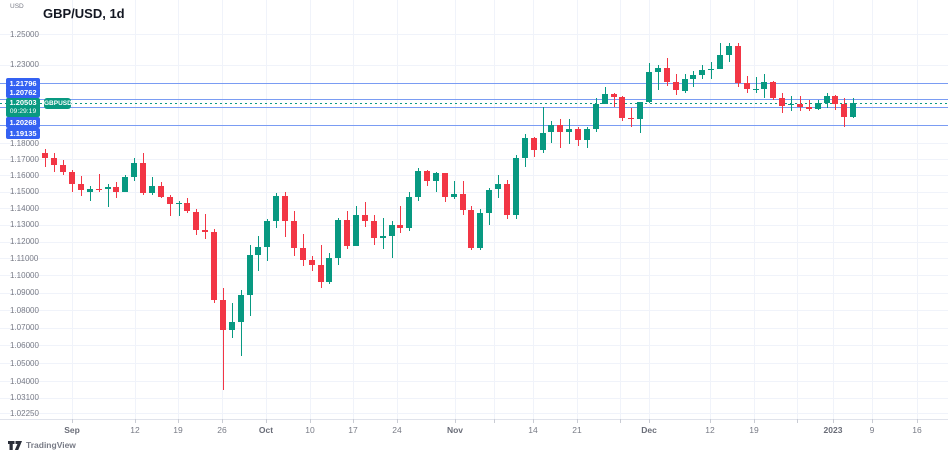 The height and width of the screenshot is (455, 948). Describe the element at coordinates (17, 6) in the screenshot. I see `price-unit-label: USD` at that location.